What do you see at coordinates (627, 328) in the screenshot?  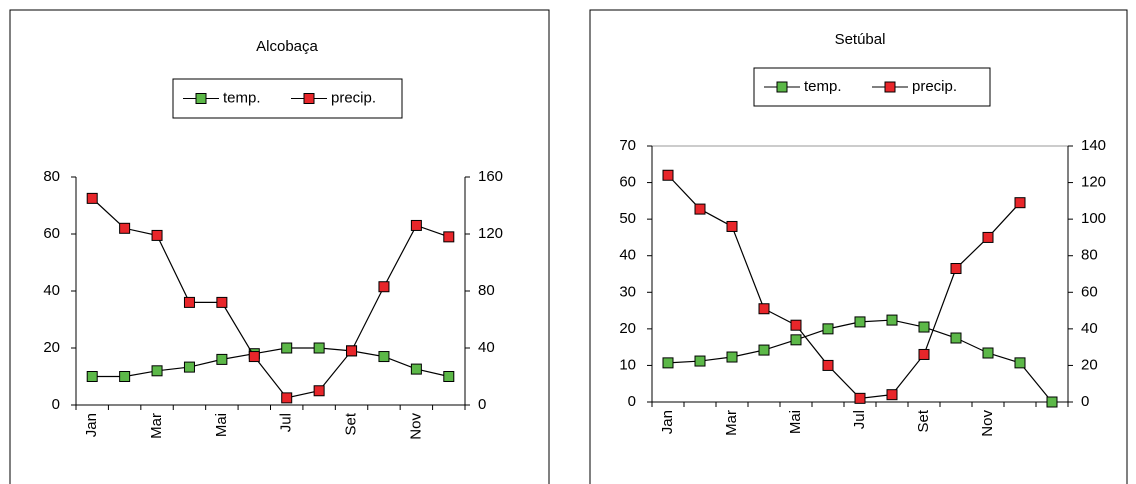 I see `y-tick-label: 20` at bounding box center [627, 328].